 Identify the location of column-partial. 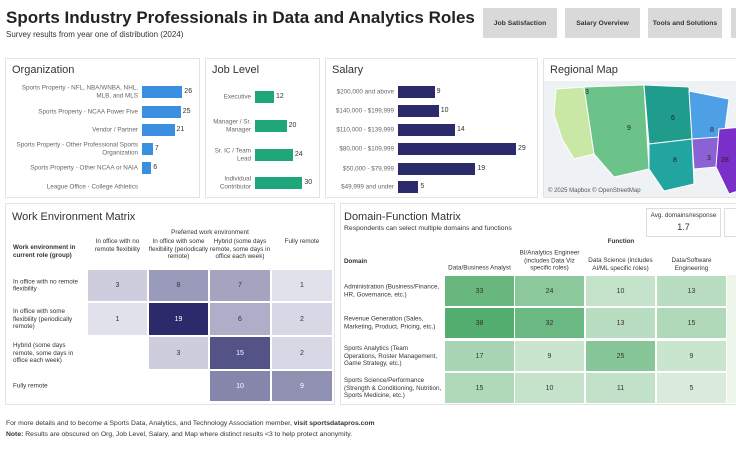
(731, 339).